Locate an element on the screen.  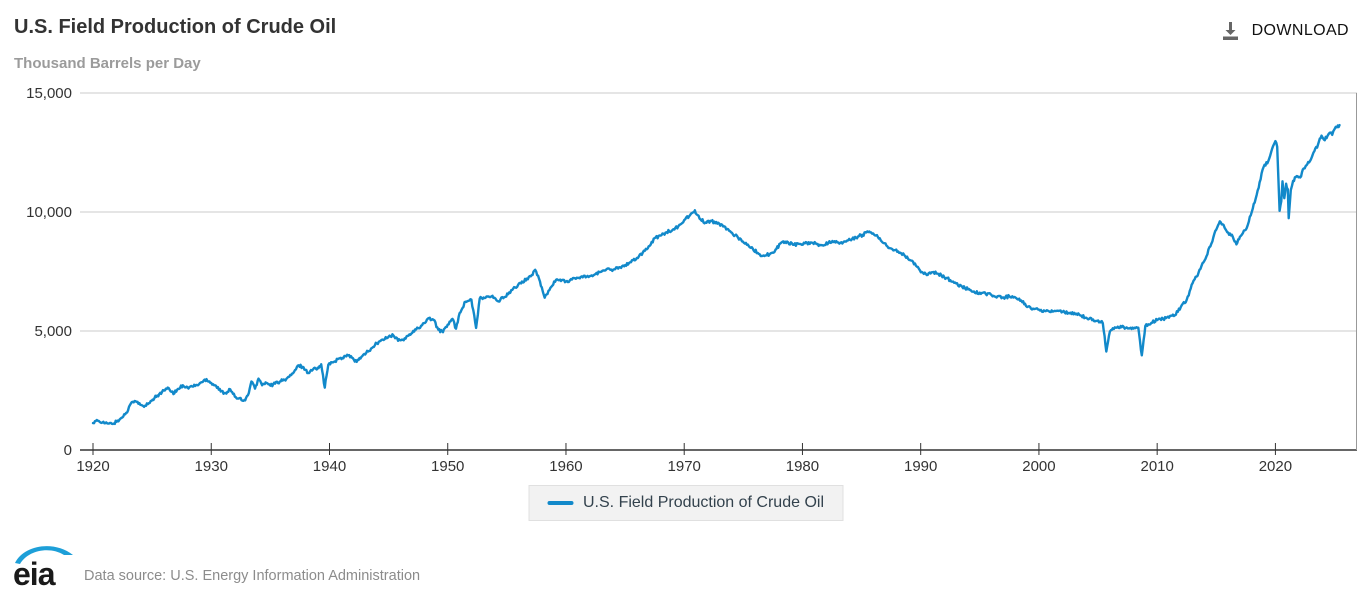
eia-logo-text: eia is located at coordinates (34, 573).